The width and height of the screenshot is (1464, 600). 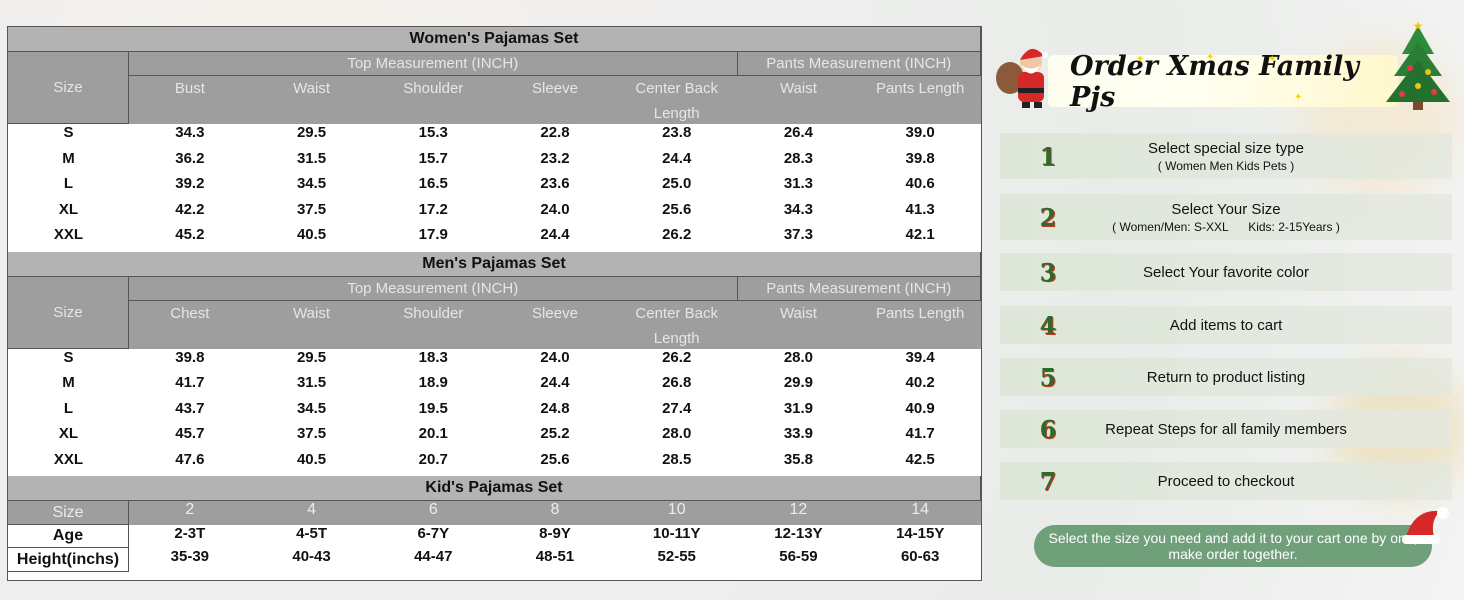 I want to click on step-label: Proceed to checkout, so click(x=1226, y=481).